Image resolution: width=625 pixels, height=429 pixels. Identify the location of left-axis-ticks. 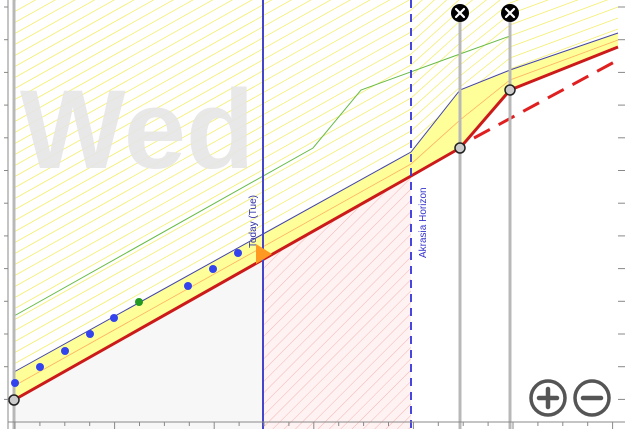
(6, 203).